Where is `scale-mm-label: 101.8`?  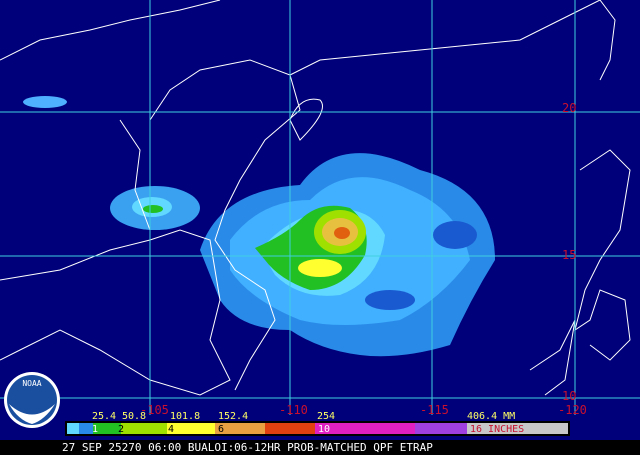 scale-mm-label: 101.8 is located at coordinates (185, 416).